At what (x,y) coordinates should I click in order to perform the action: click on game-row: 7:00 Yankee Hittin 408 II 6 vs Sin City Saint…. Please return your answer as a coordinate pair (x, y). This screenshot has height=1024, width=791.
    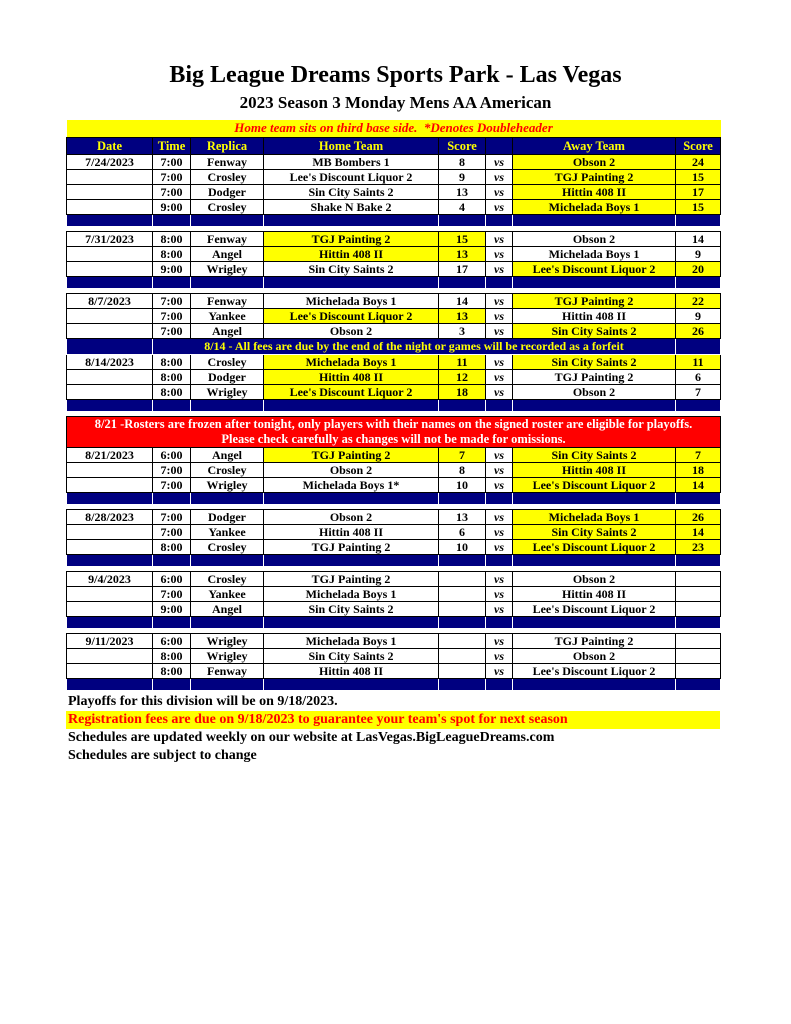
    Looking at the image, I should click on (393, 531).